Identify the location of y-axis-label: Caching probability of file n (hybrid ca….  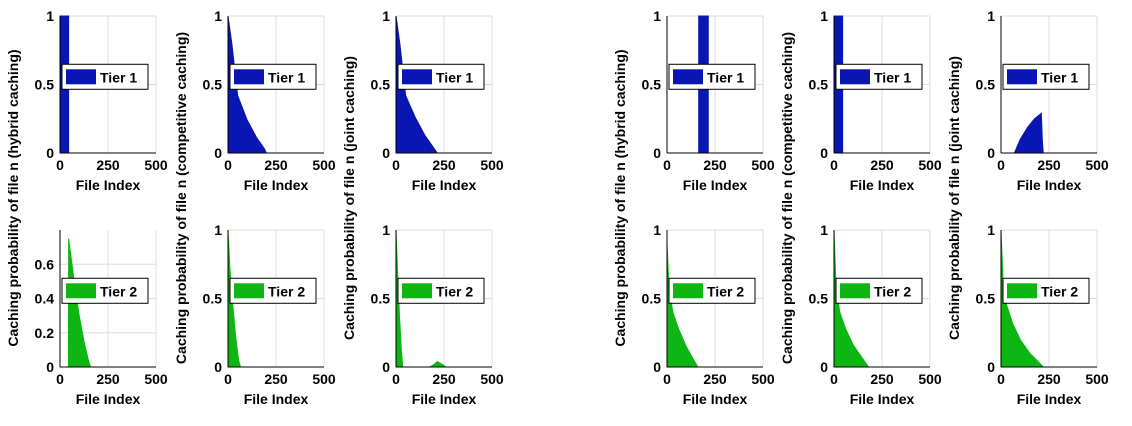
(13, 197).